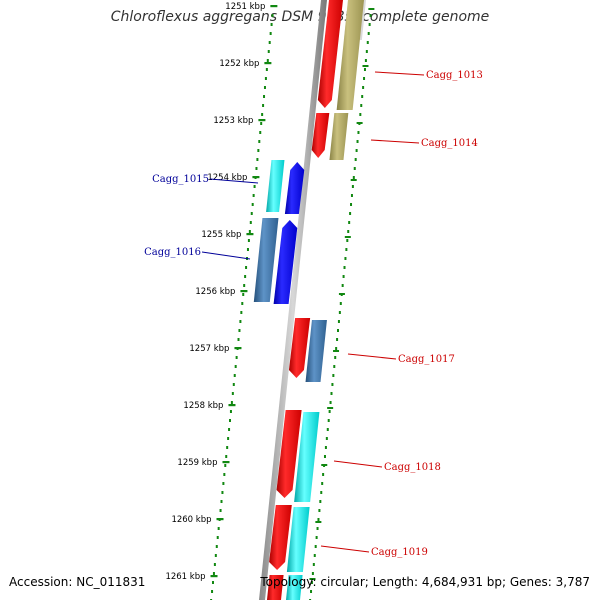  What do you see at coordinates (449, 143) in the screenshot?
I see `gene-label: Cagg_1014` at bounding box center [449, 143].